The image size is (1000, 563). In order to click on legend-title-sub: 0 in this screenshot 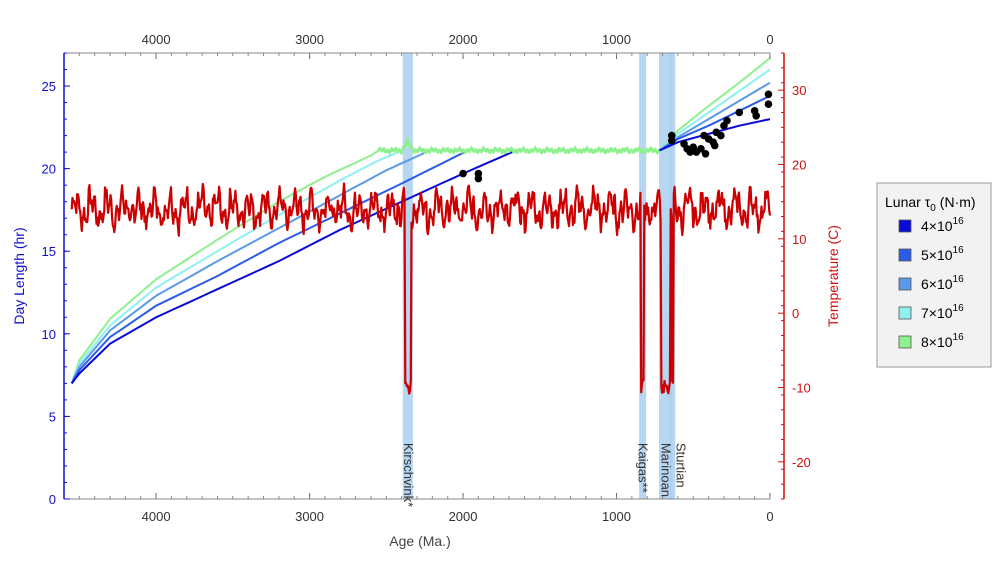, I will do `click(933, 208)`.